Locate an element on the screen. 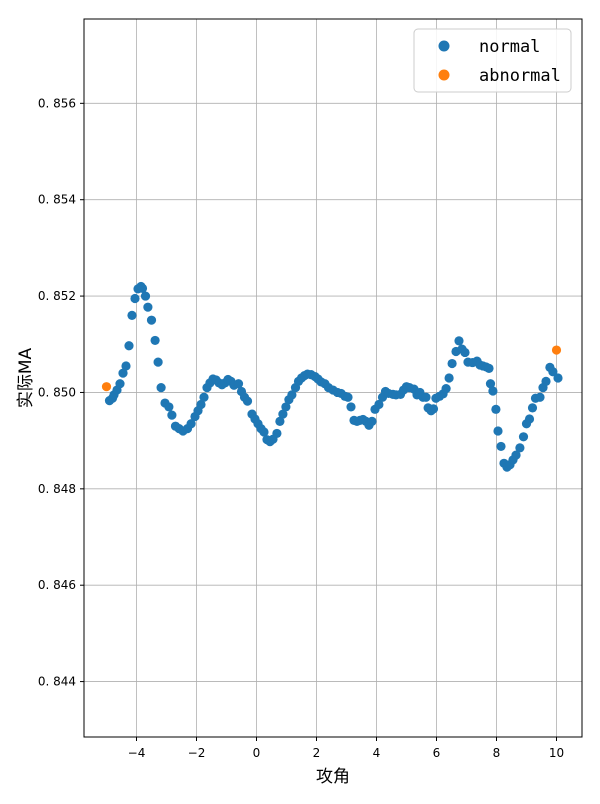 The image size is (600, 804). x-tick-label: 10 is located at coordinates (556, 753).